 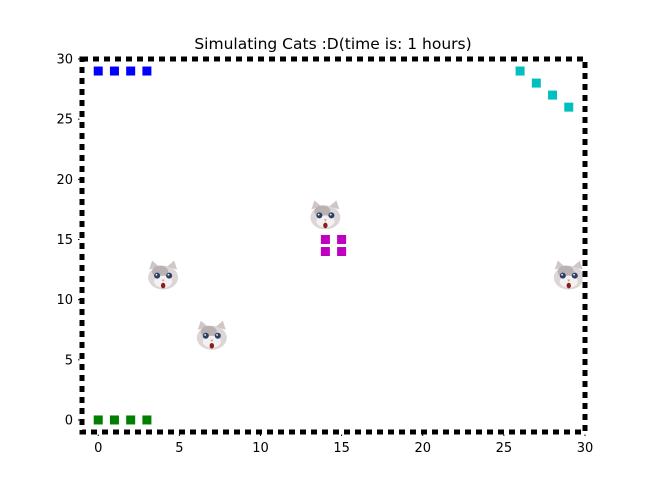 I want to click on y-axis: 0 5 10 15 20 25 30, so click(x=69, y=240).